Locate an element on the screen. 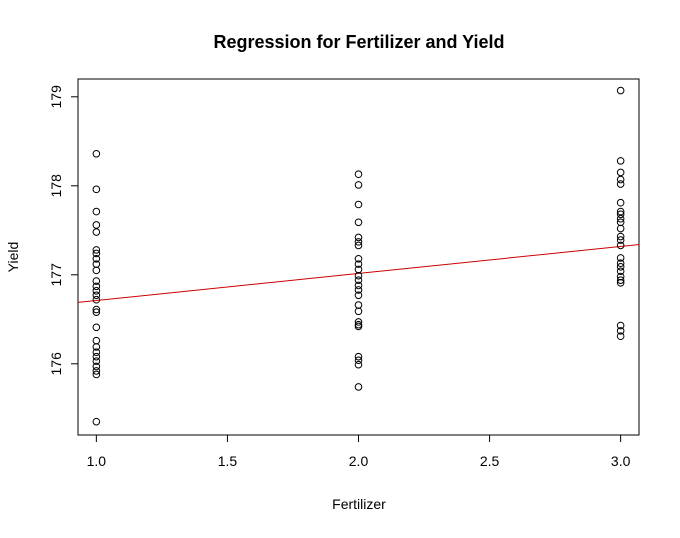  y-tick-label: 177 is located at coordinates (56, 275).